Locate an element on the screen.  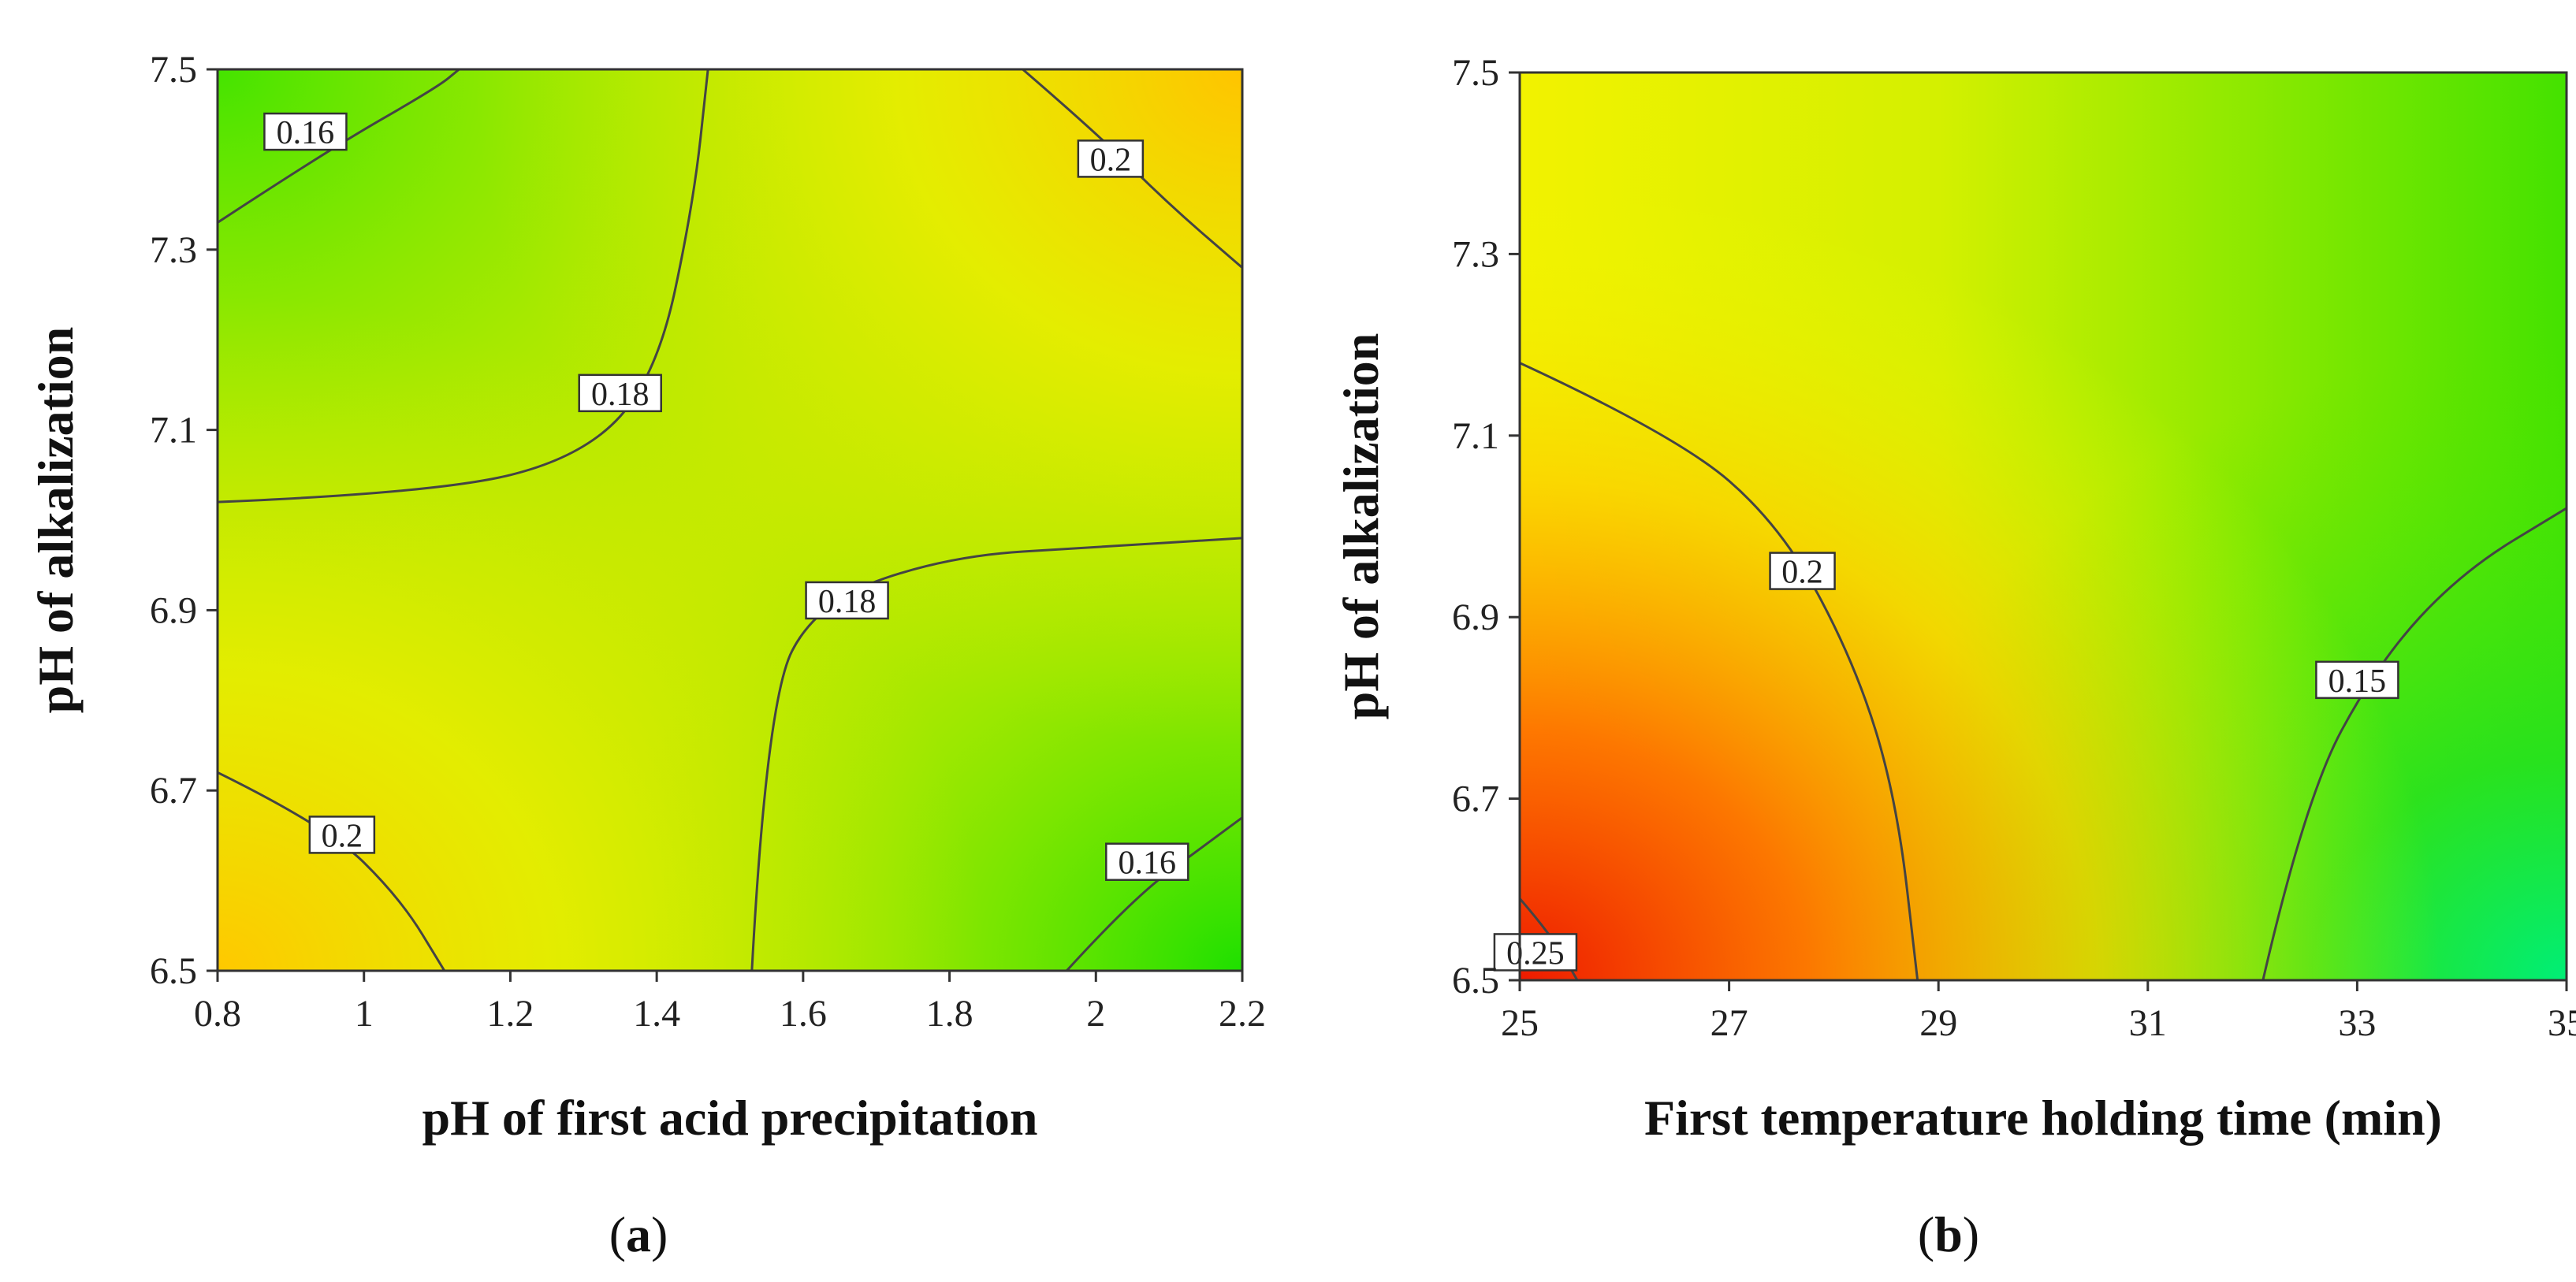
panel-b-contour-line is located at coordinates (1719, 671).